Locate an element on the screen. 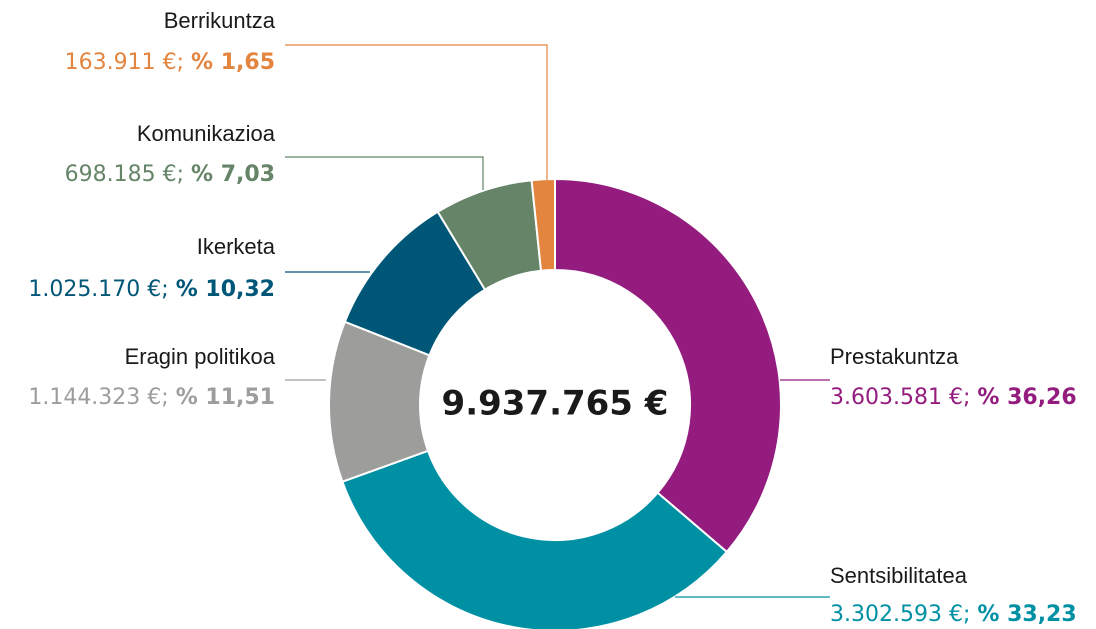  value-label: 163.911 €; % 1,65 is located at coordinates (170, 62).